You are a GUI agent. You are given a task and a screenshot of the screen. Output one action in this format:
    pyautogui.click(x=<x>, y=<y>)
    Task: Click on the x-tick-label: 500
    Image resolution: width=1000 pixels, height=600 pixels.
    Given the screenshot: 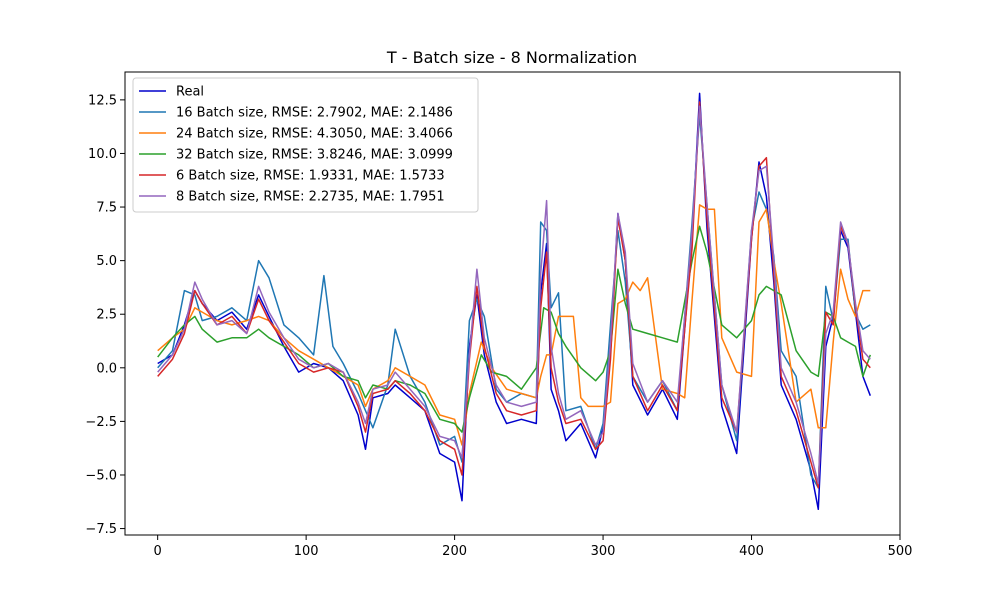 What is the action you would take?
    pyautogui.click(x=900, y=551)
    